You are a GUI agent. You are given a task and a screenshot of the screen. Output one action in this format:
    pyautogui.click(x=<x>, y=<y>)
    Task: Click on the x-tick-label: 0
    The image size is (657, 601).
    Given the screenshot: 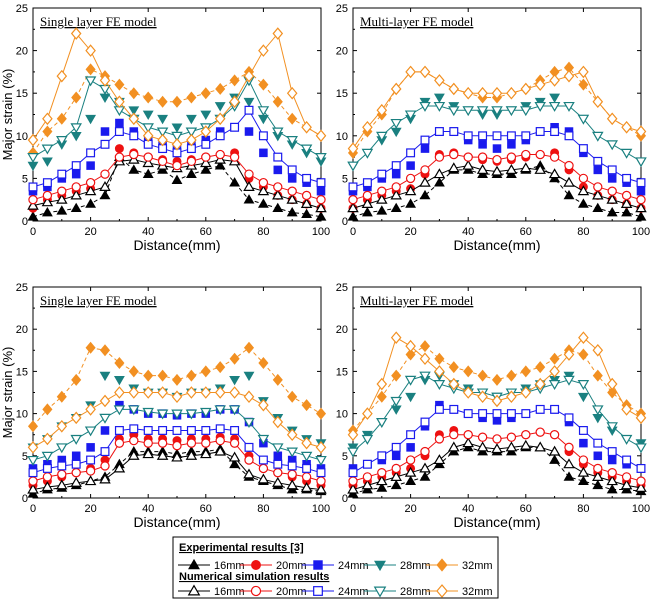 What is the action you would take?
    pyautogui.click(x=353, y=509)
    